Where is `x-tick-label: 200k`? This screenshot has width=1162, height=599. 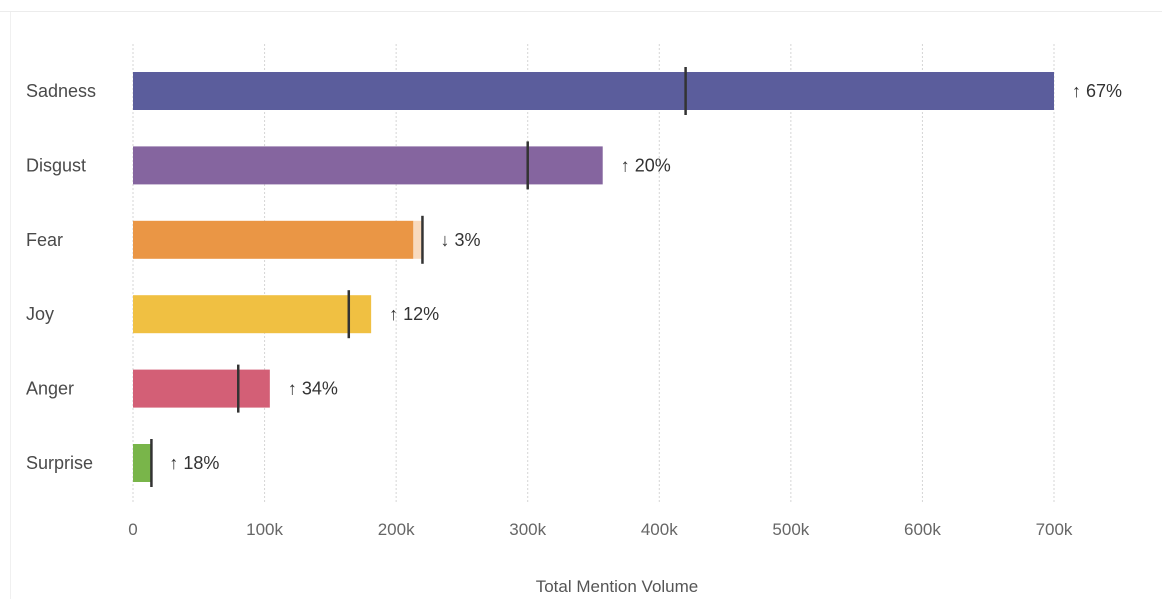 x-tick-label: 200k is located at coordinates (396, 529).